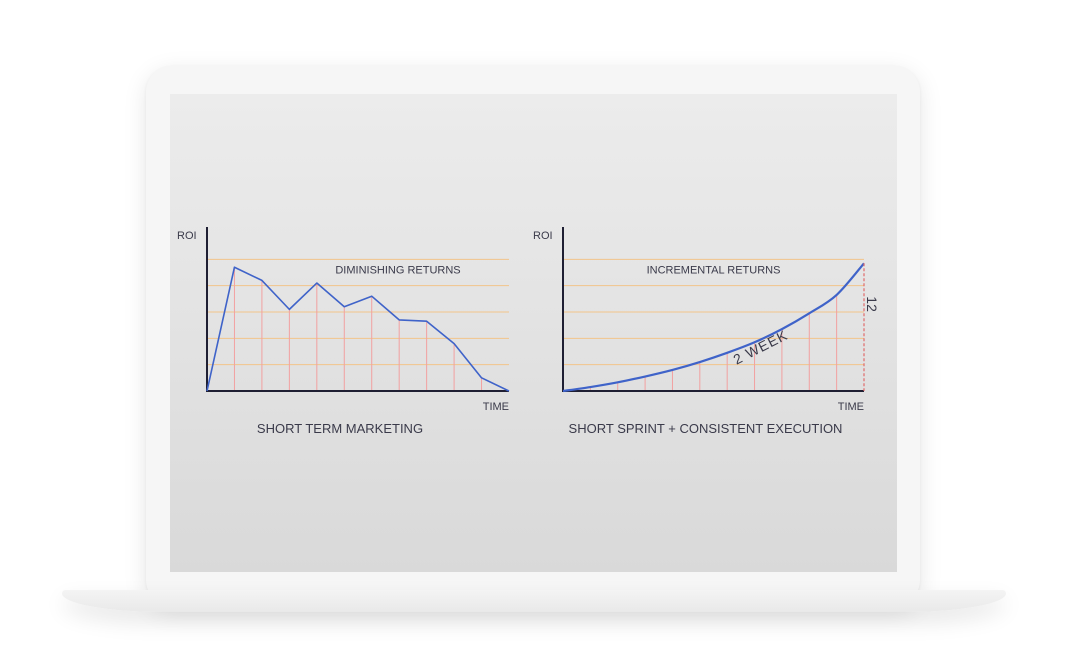 Image resolution: width=1068 pixels, height=650 pixels. Describe the element at coordinates (706, 428) in the screenshot. I see `chart-title: SHORT SPRINT + CONSISTENT EXECUTION` at that location.